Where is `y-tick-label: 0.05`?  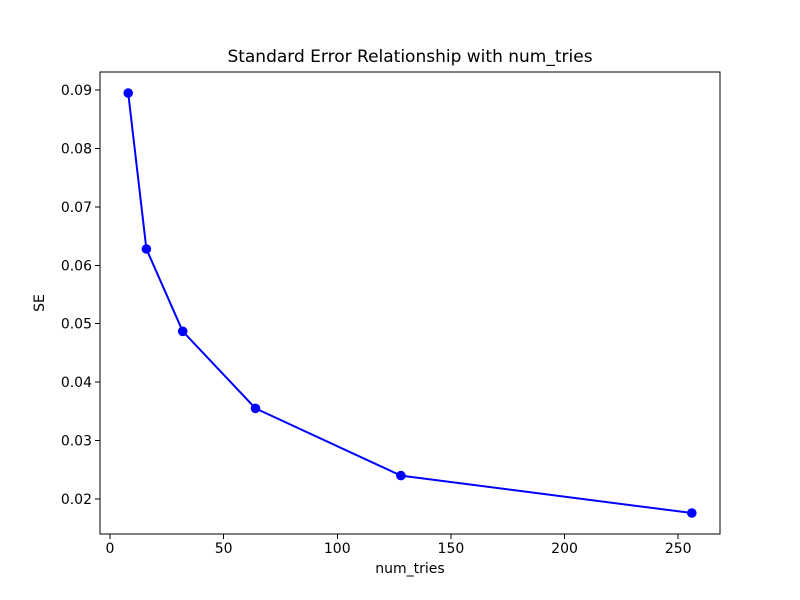
y-tick-label: 0.05 is located at coordinates (76, 325).